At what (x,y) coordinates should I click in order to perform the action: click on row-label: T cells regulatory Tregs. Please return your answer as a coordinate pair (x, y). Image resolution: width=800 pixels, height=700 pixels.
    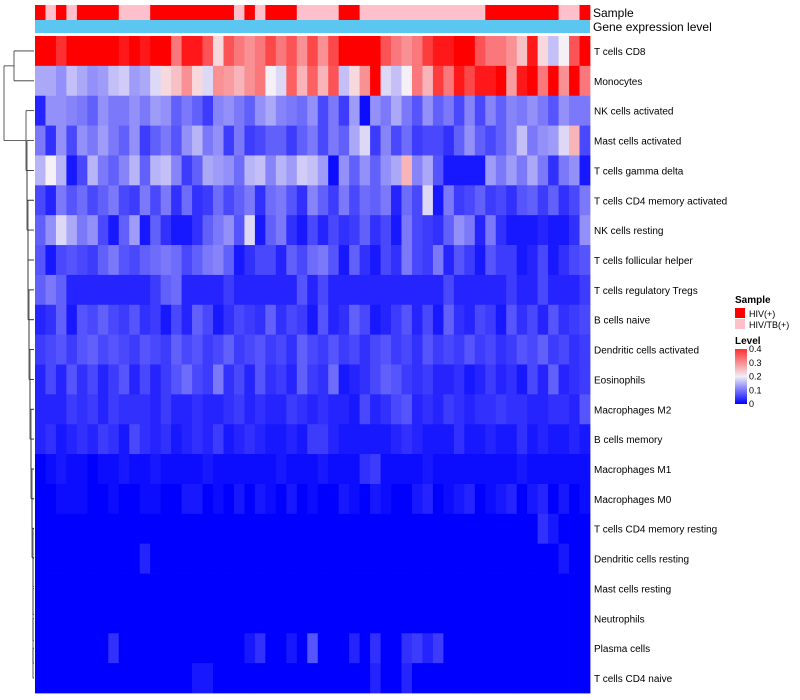
    Looking at the image, I should click on (646, 291).